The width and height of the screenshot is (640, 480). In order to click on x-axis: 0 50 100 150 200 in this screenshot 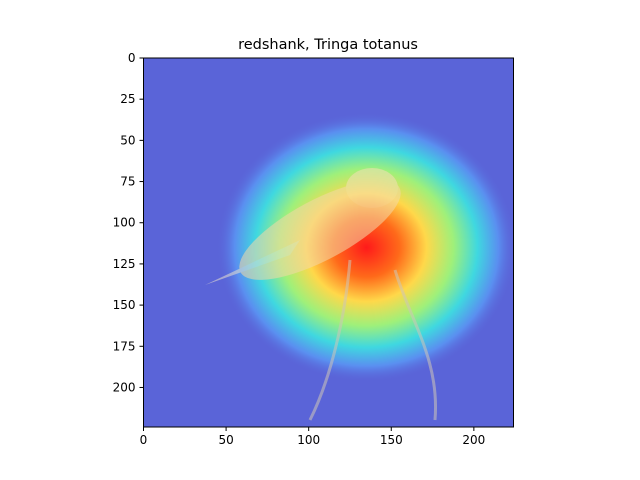, I will do `click(312, 437)`.